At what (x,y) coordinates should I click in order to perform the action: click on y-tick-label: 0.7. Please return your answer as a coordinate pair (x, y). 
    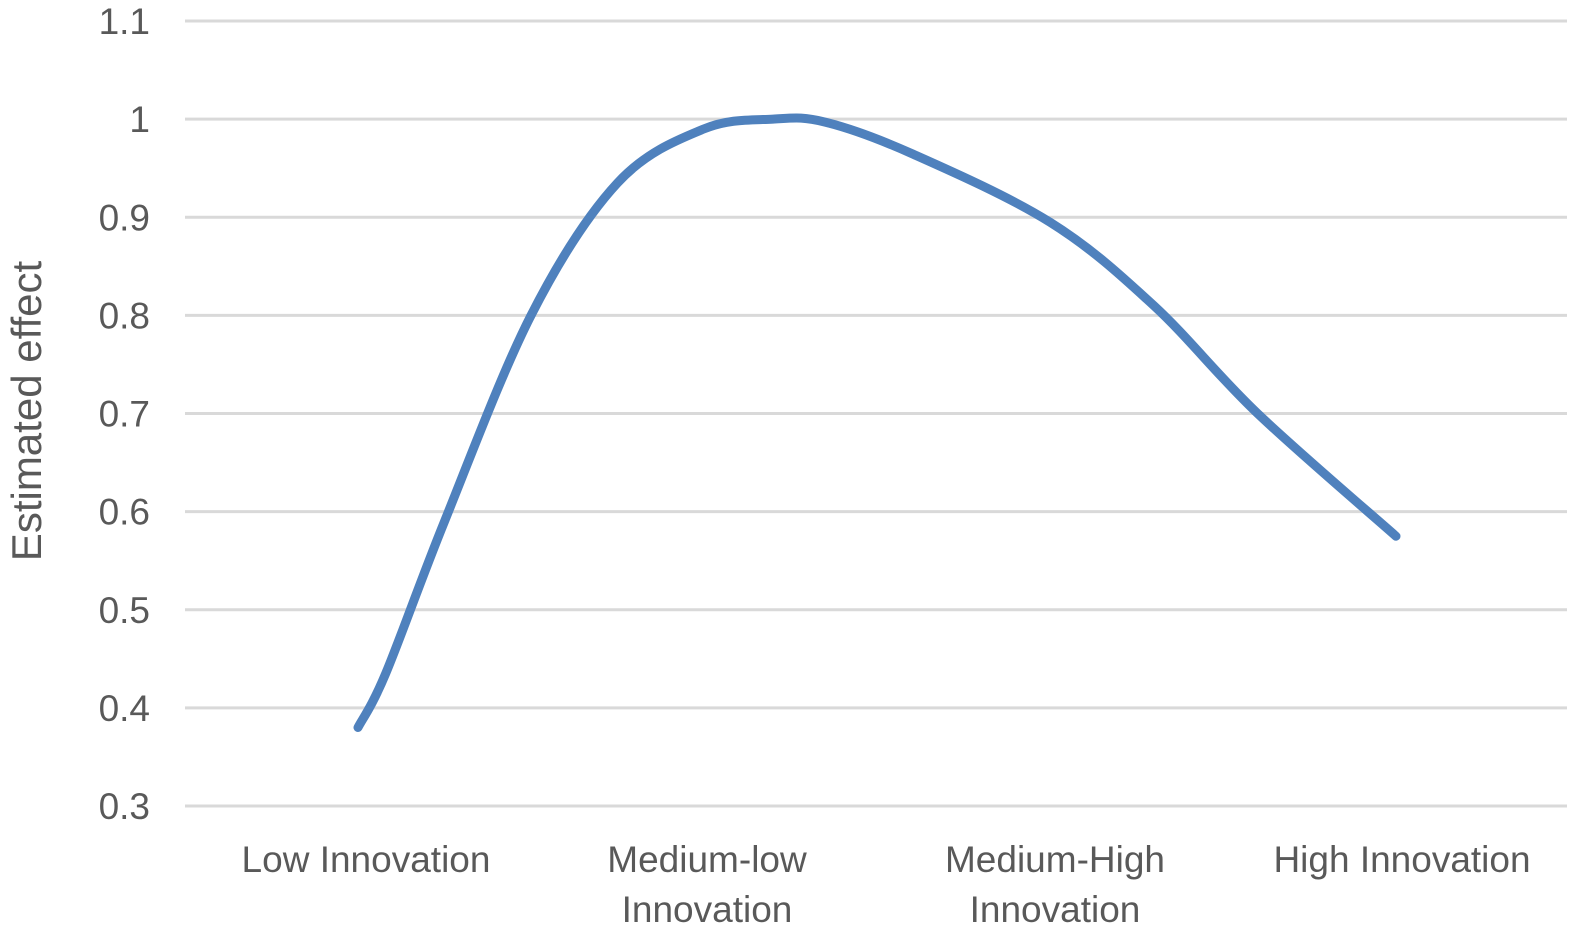
    Looking at the image, I should click on (124, 414).